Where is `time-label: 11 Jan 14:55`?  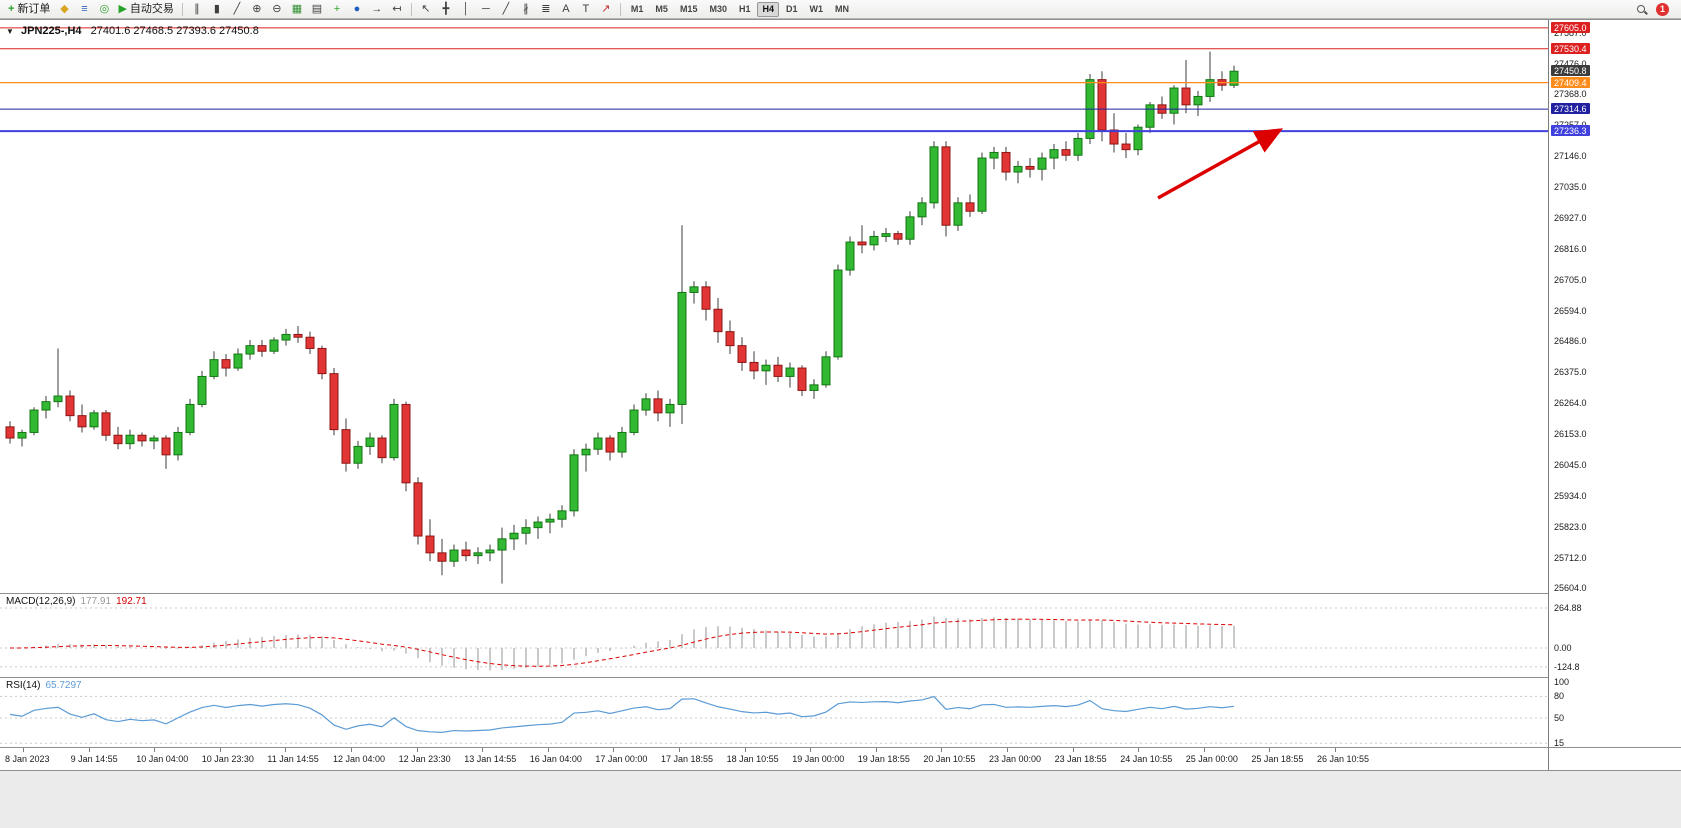 time-label: 11 Jan 14:55 is located at coordinates (293, 759).